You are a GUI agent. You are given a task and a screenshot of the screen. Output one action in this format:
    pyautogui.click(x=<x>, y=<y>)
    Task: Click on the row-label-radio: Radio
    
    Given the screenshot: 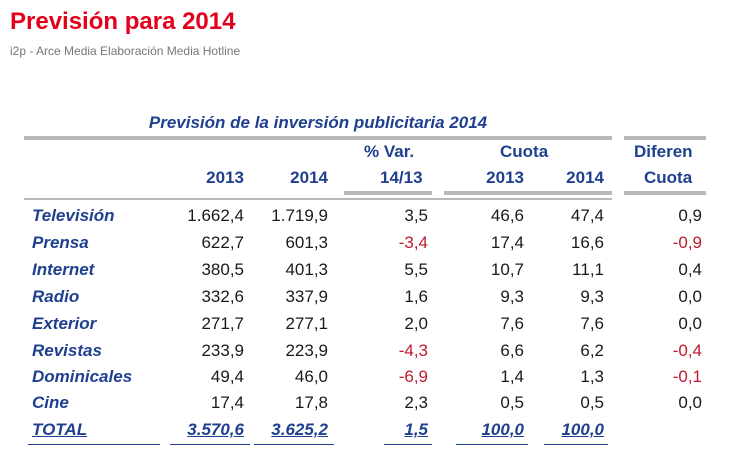 What is the action you would take?
    pyautogui.click(x=56, y=296)
    